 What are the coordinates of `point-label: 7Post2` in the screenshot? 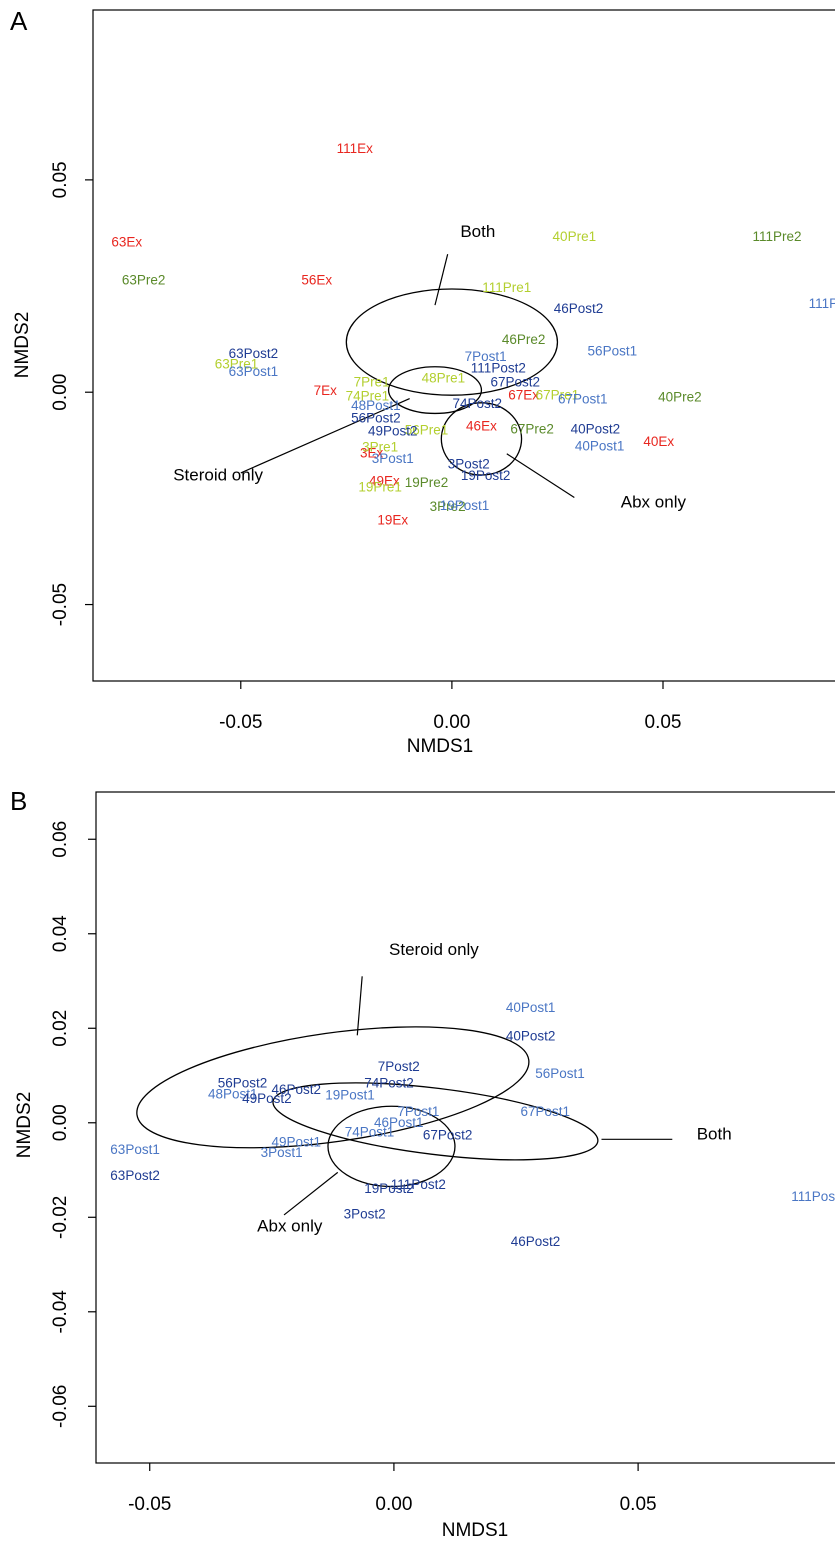 It's located at (399, 1066).